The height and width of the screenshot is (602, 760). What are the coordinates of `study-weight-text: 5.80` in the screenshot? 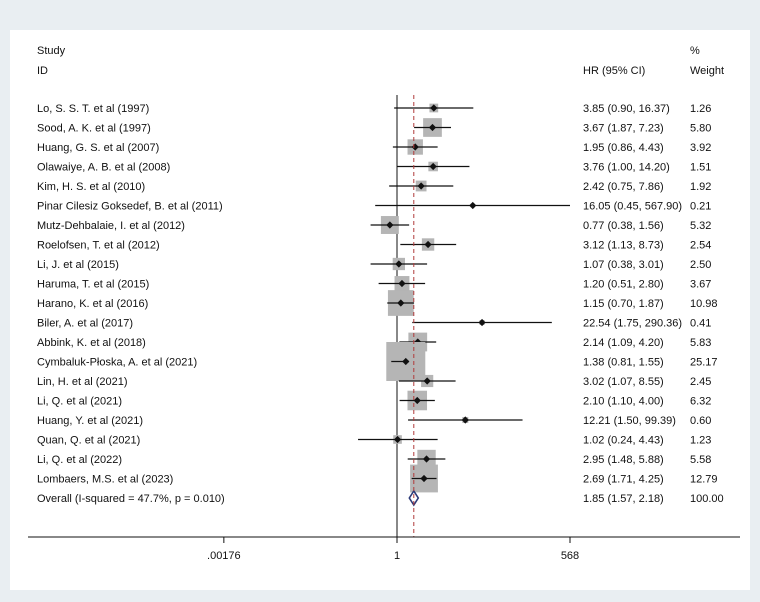 It's located at (700, 129).